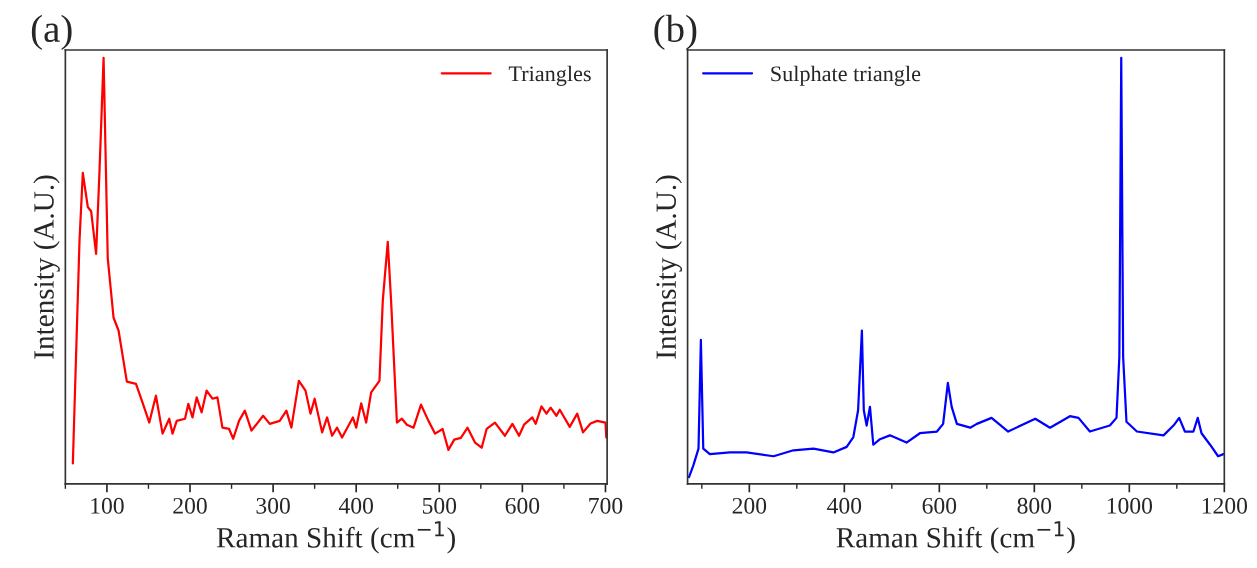  I want to click on x-tick-label: 300, so click(273, 505).